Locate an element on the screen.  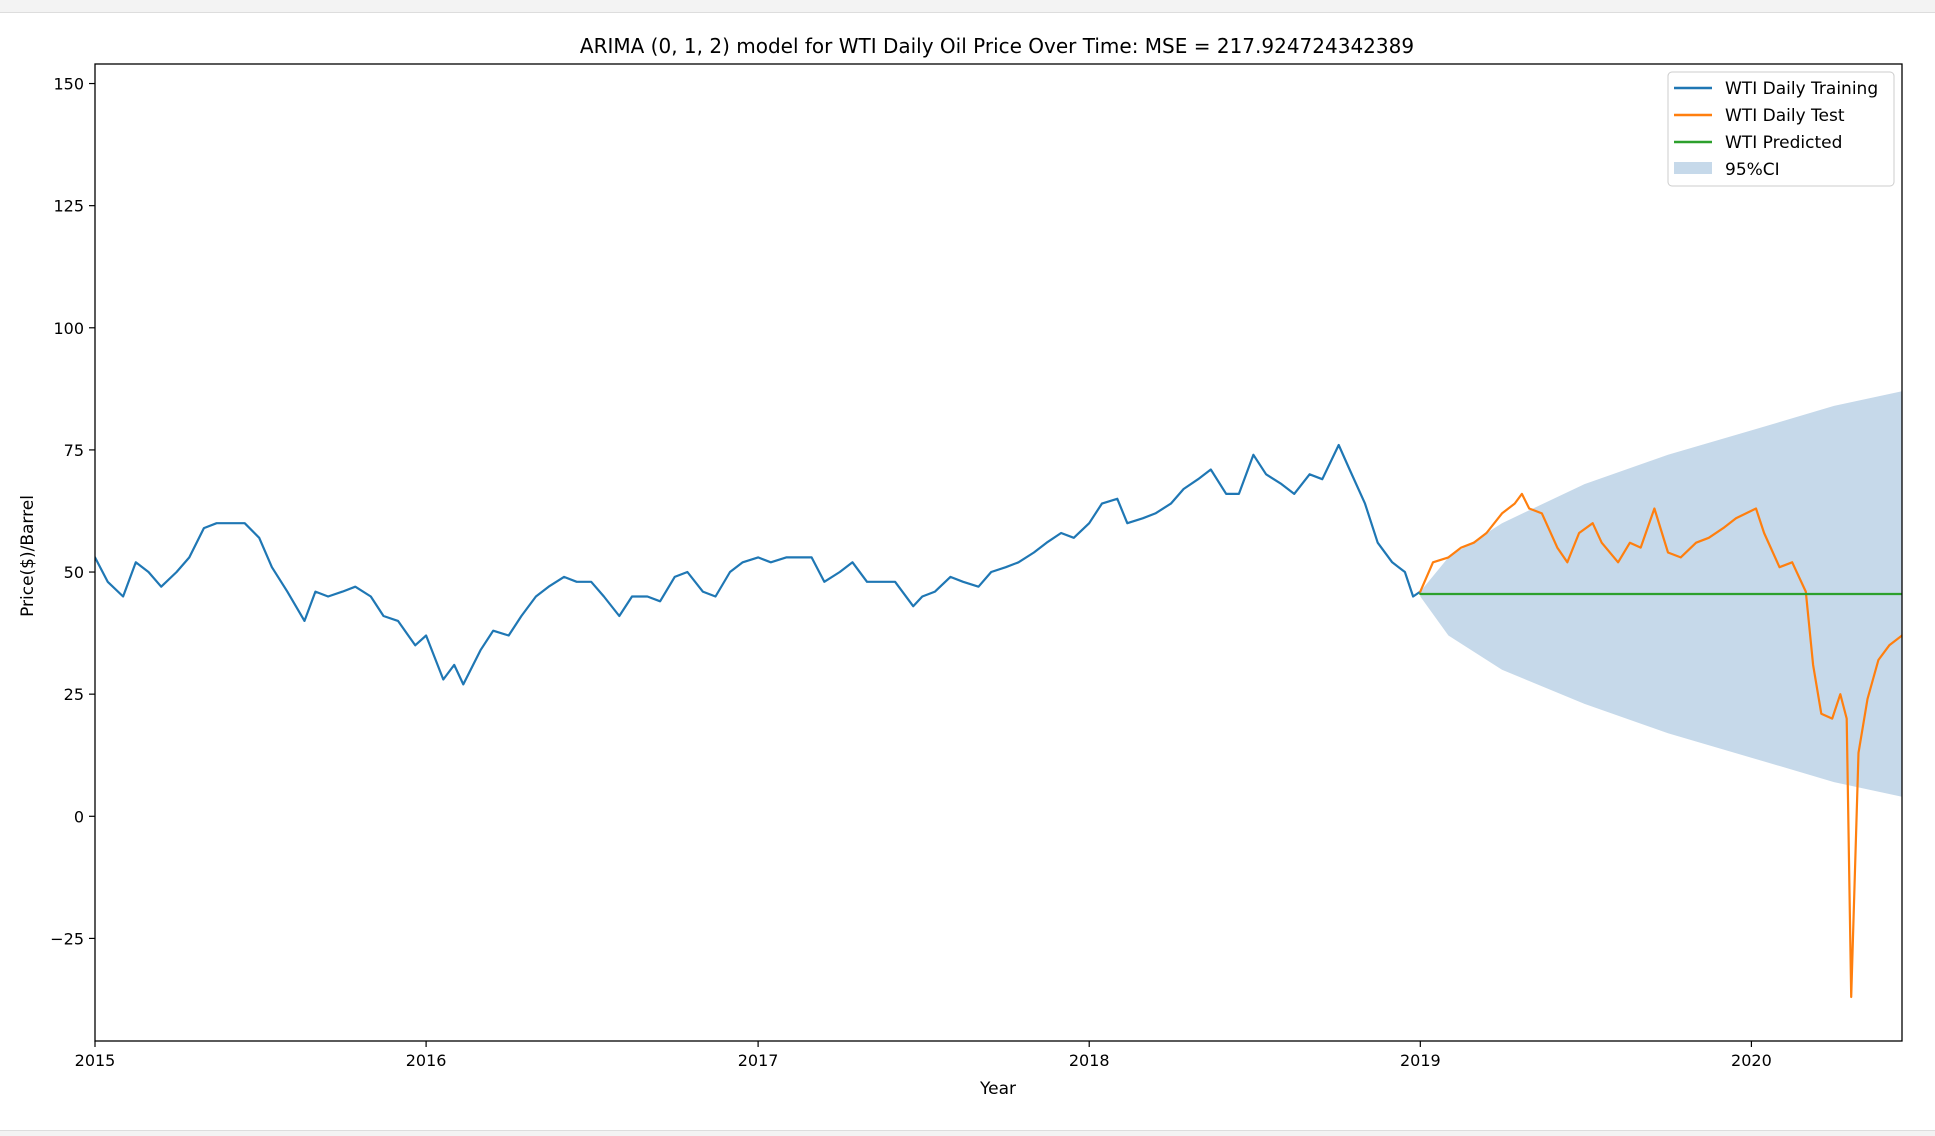
x-tick-label: 2019 is located at coordinates (1420, 1060).